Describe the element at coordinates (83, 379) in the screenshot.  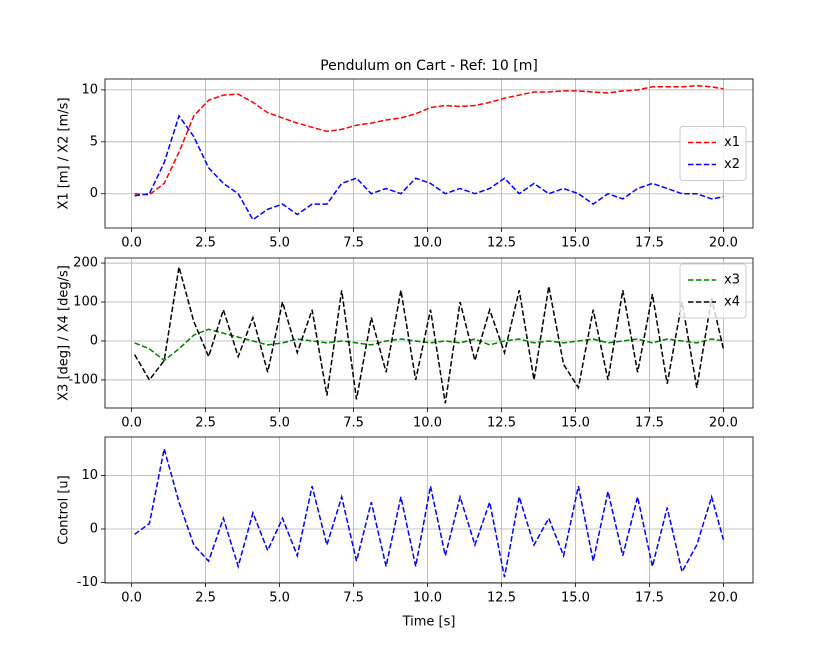
I see `y-tick-label: -100` at that location.